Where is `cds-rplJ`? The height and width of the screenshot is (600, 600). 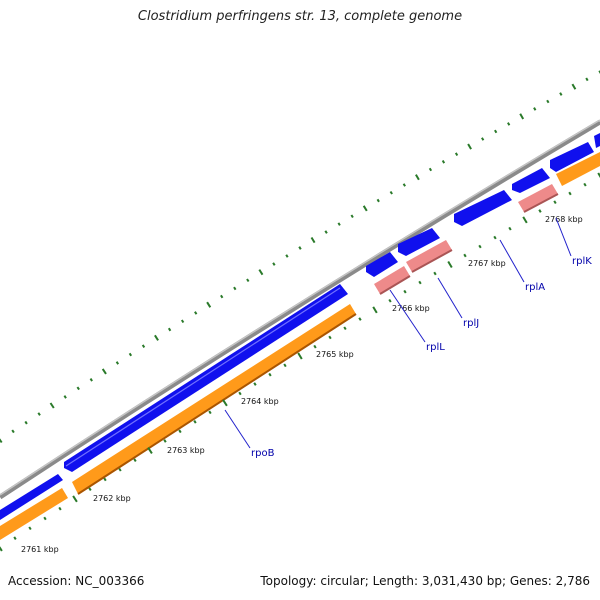
cds-rplJ is located at coordinates (419, 242).